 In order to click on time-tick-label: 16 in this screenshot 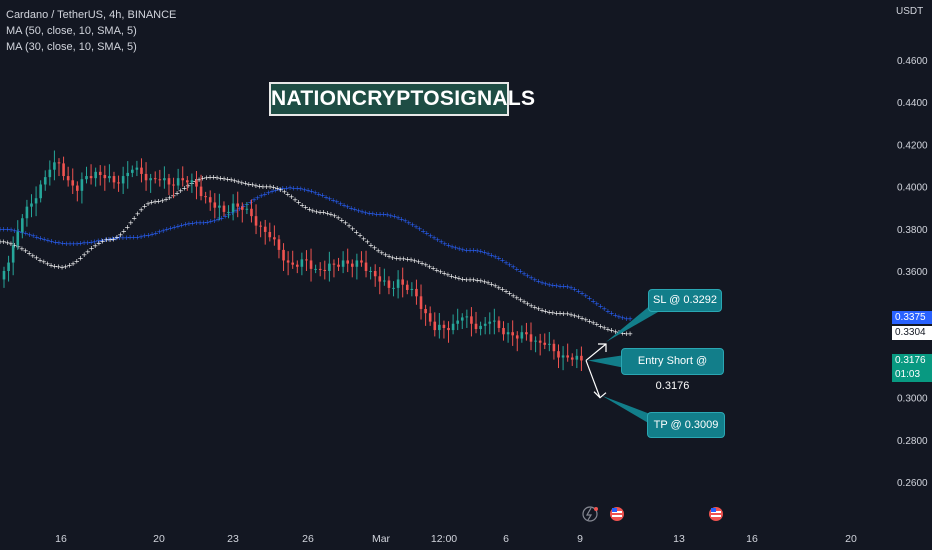, I will do `click(752, 539)`.